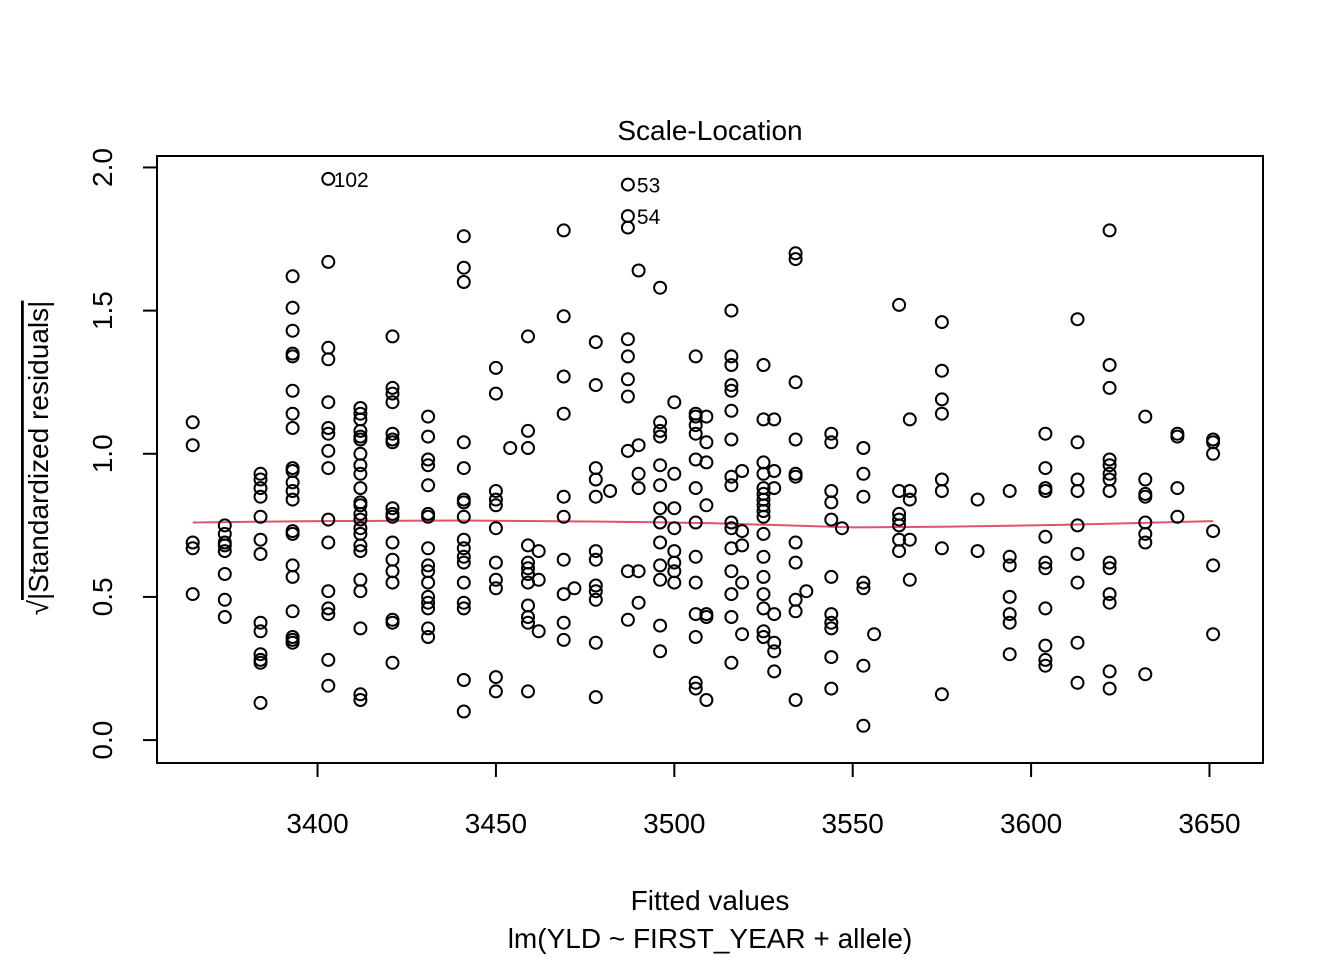 This screenshot has height=960, width=1344. I want to click on x-axis-title: Fitted values, so click(710, 900).